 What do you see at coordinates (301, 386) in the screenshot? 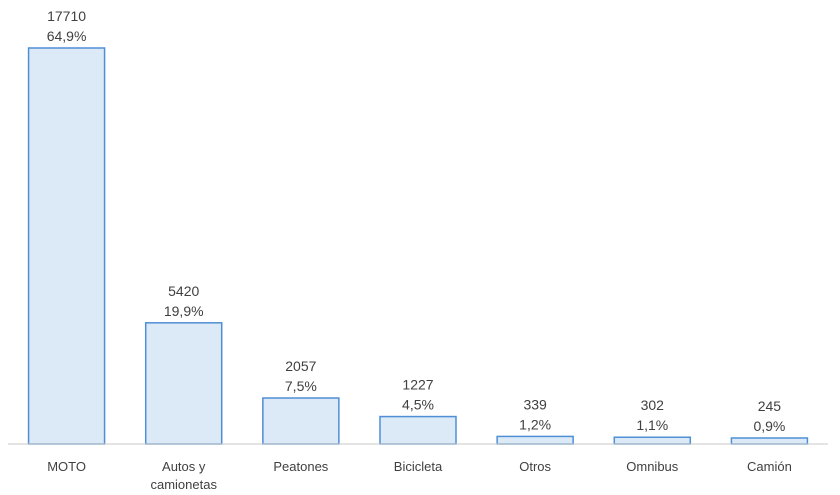
I see `percent-label-peatones: 7,5%` at bounding box center [301, 386].